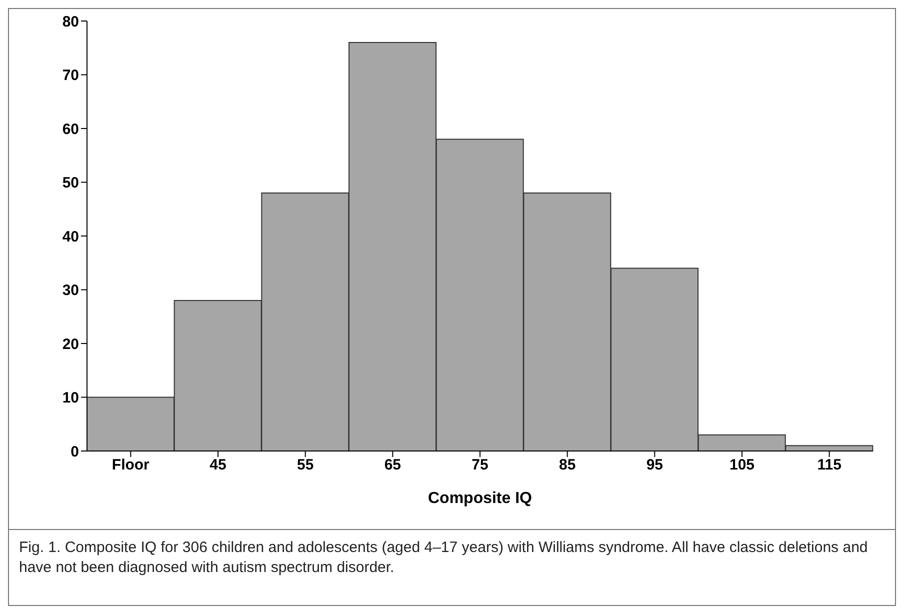 This screenshot has width=906, height=616. I want to click on x-tick-label: 55, so click(305, 465).